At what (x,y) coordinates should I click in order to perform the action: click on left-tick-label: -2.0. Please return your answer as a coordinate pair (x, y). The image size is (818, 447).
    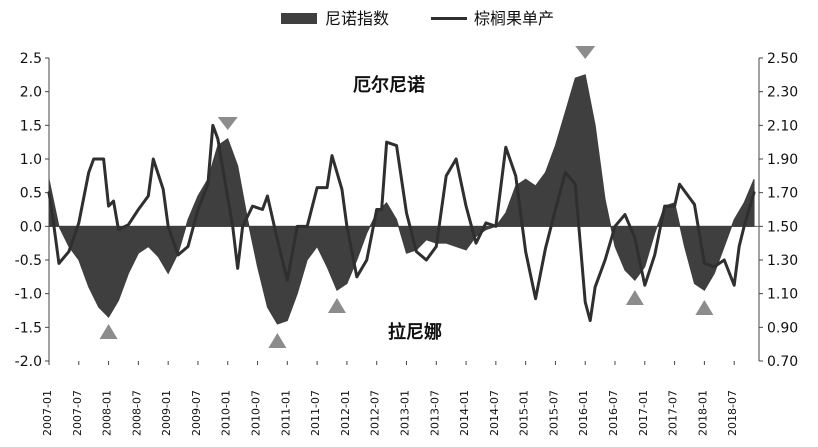
    Looking at the image, I should click on (28, 362).